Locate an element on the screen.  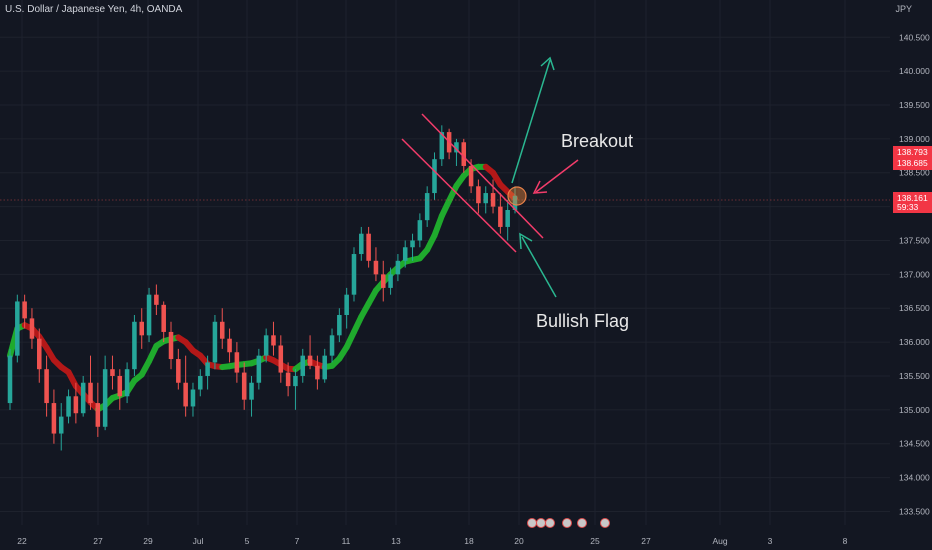
flag-lower-line is located at coordinates (459, 195).